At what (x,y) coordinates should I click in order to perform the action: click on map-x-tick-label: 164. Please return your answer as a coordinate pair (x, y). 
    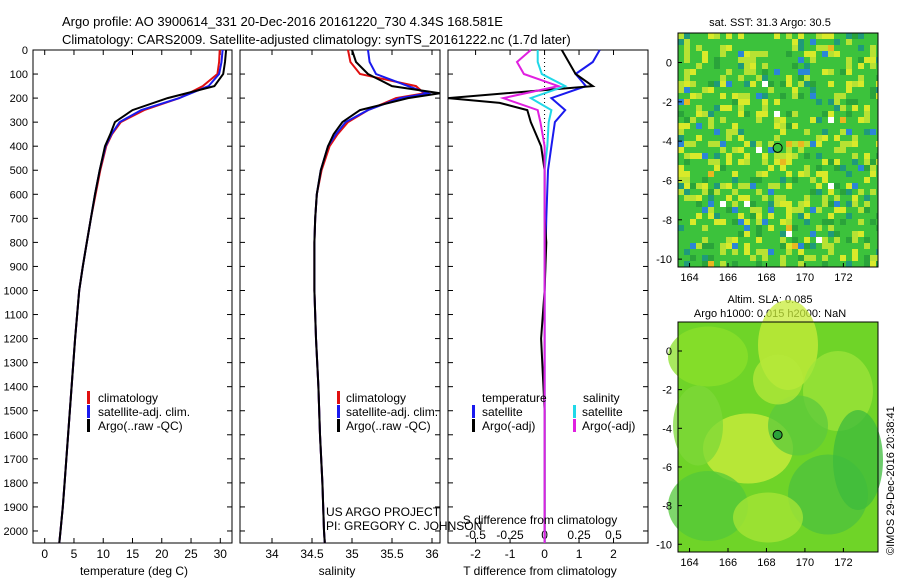
    Looking at the image, I should click on (689, 563).